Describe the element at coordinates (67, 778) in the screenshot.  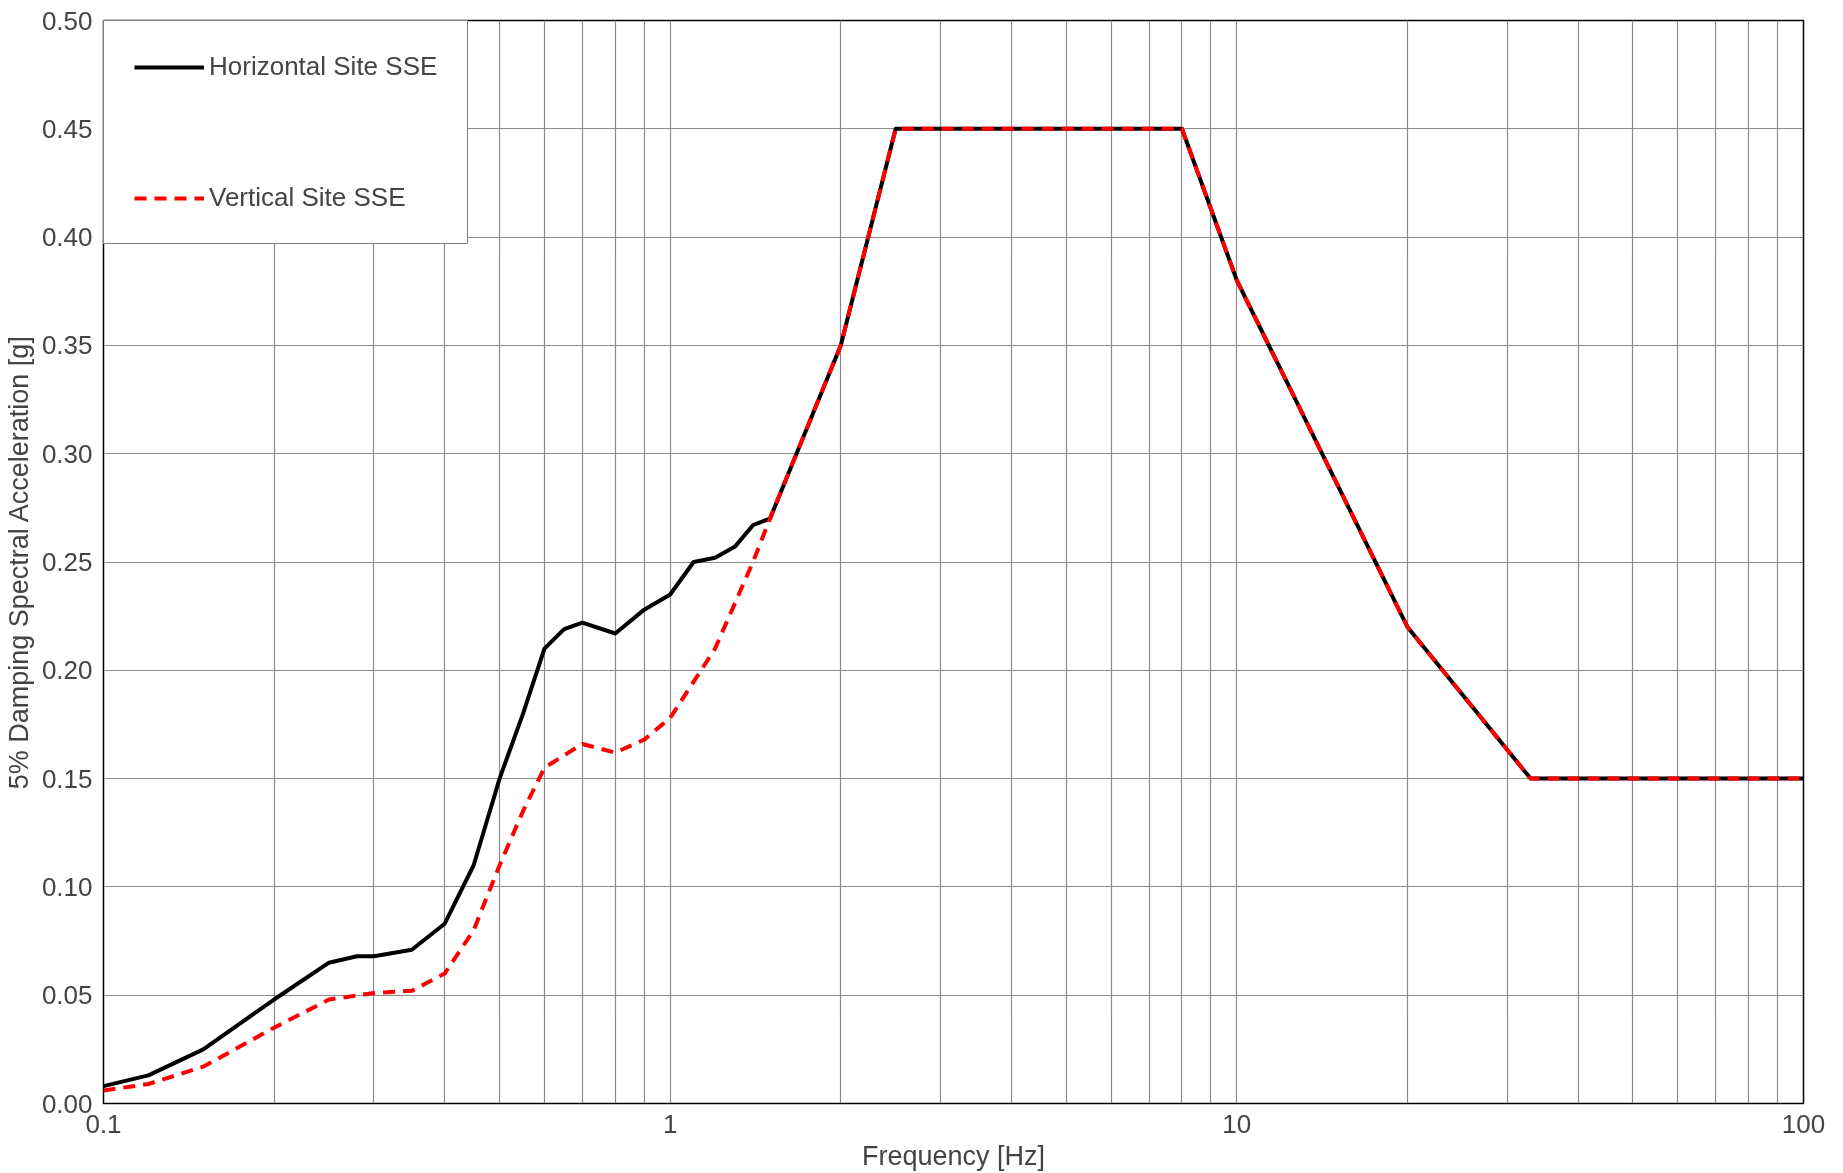
I see `y-tick-label: 0.15` at that location.